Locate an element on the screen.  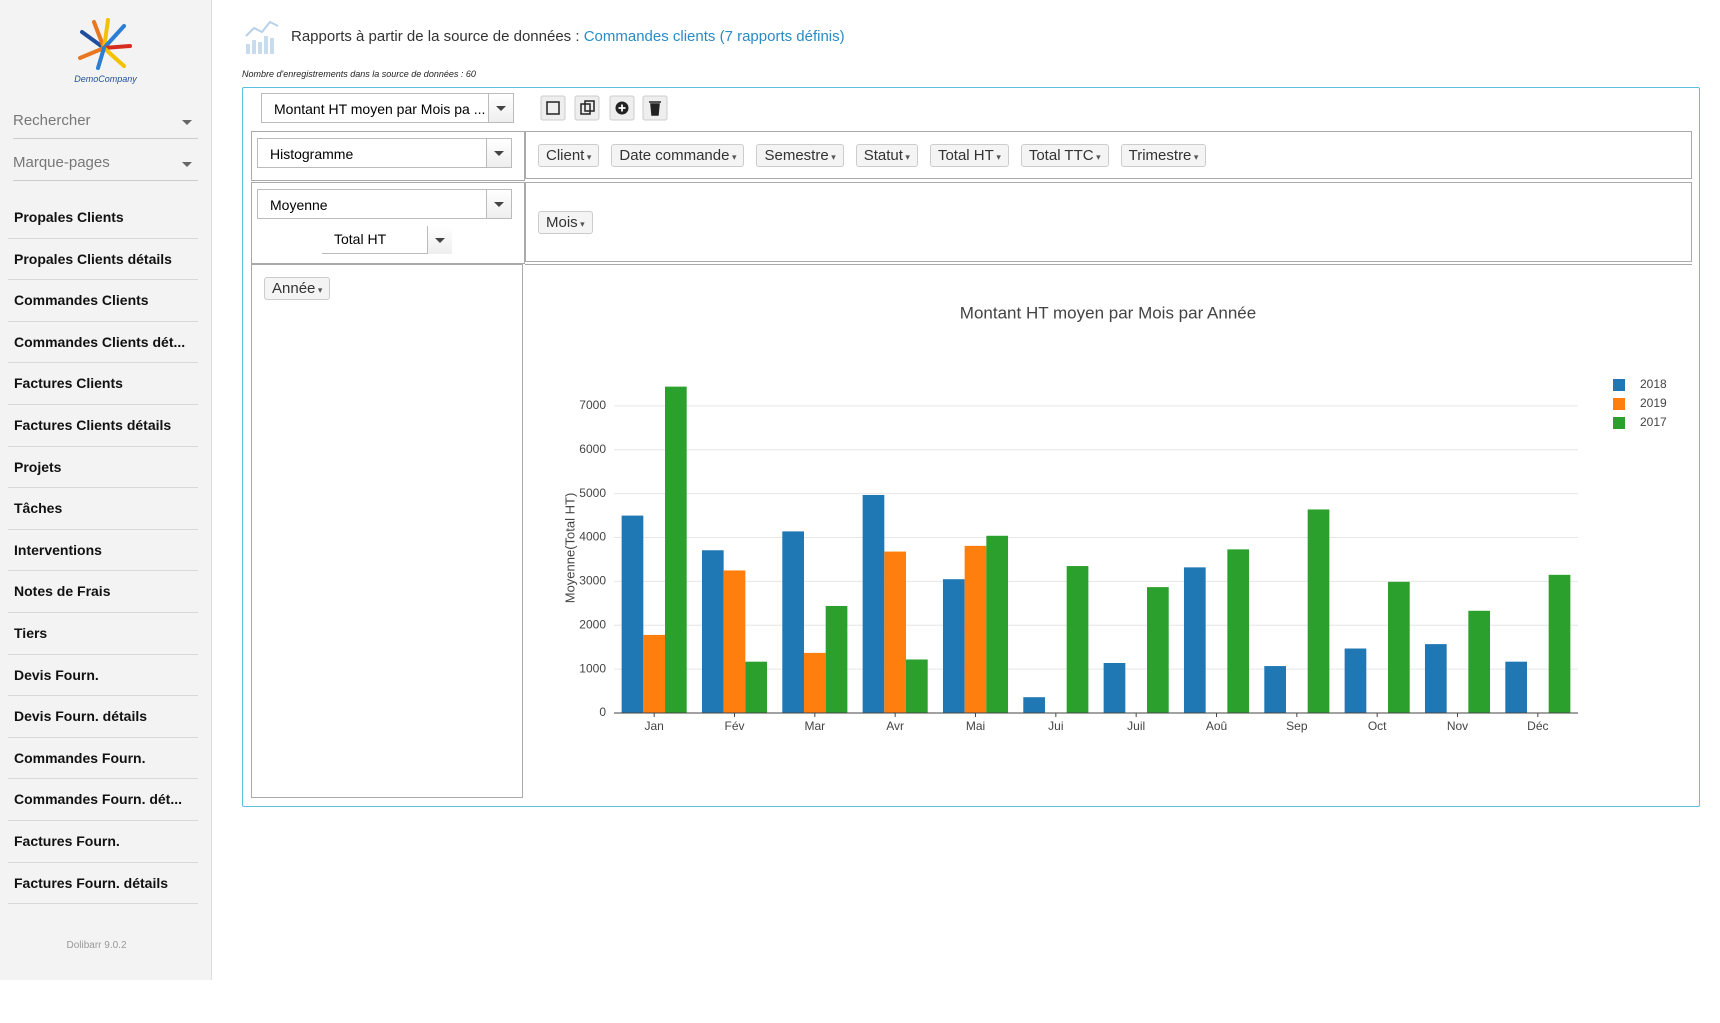
field-pill: Statut is located at coordinates (886, 155).